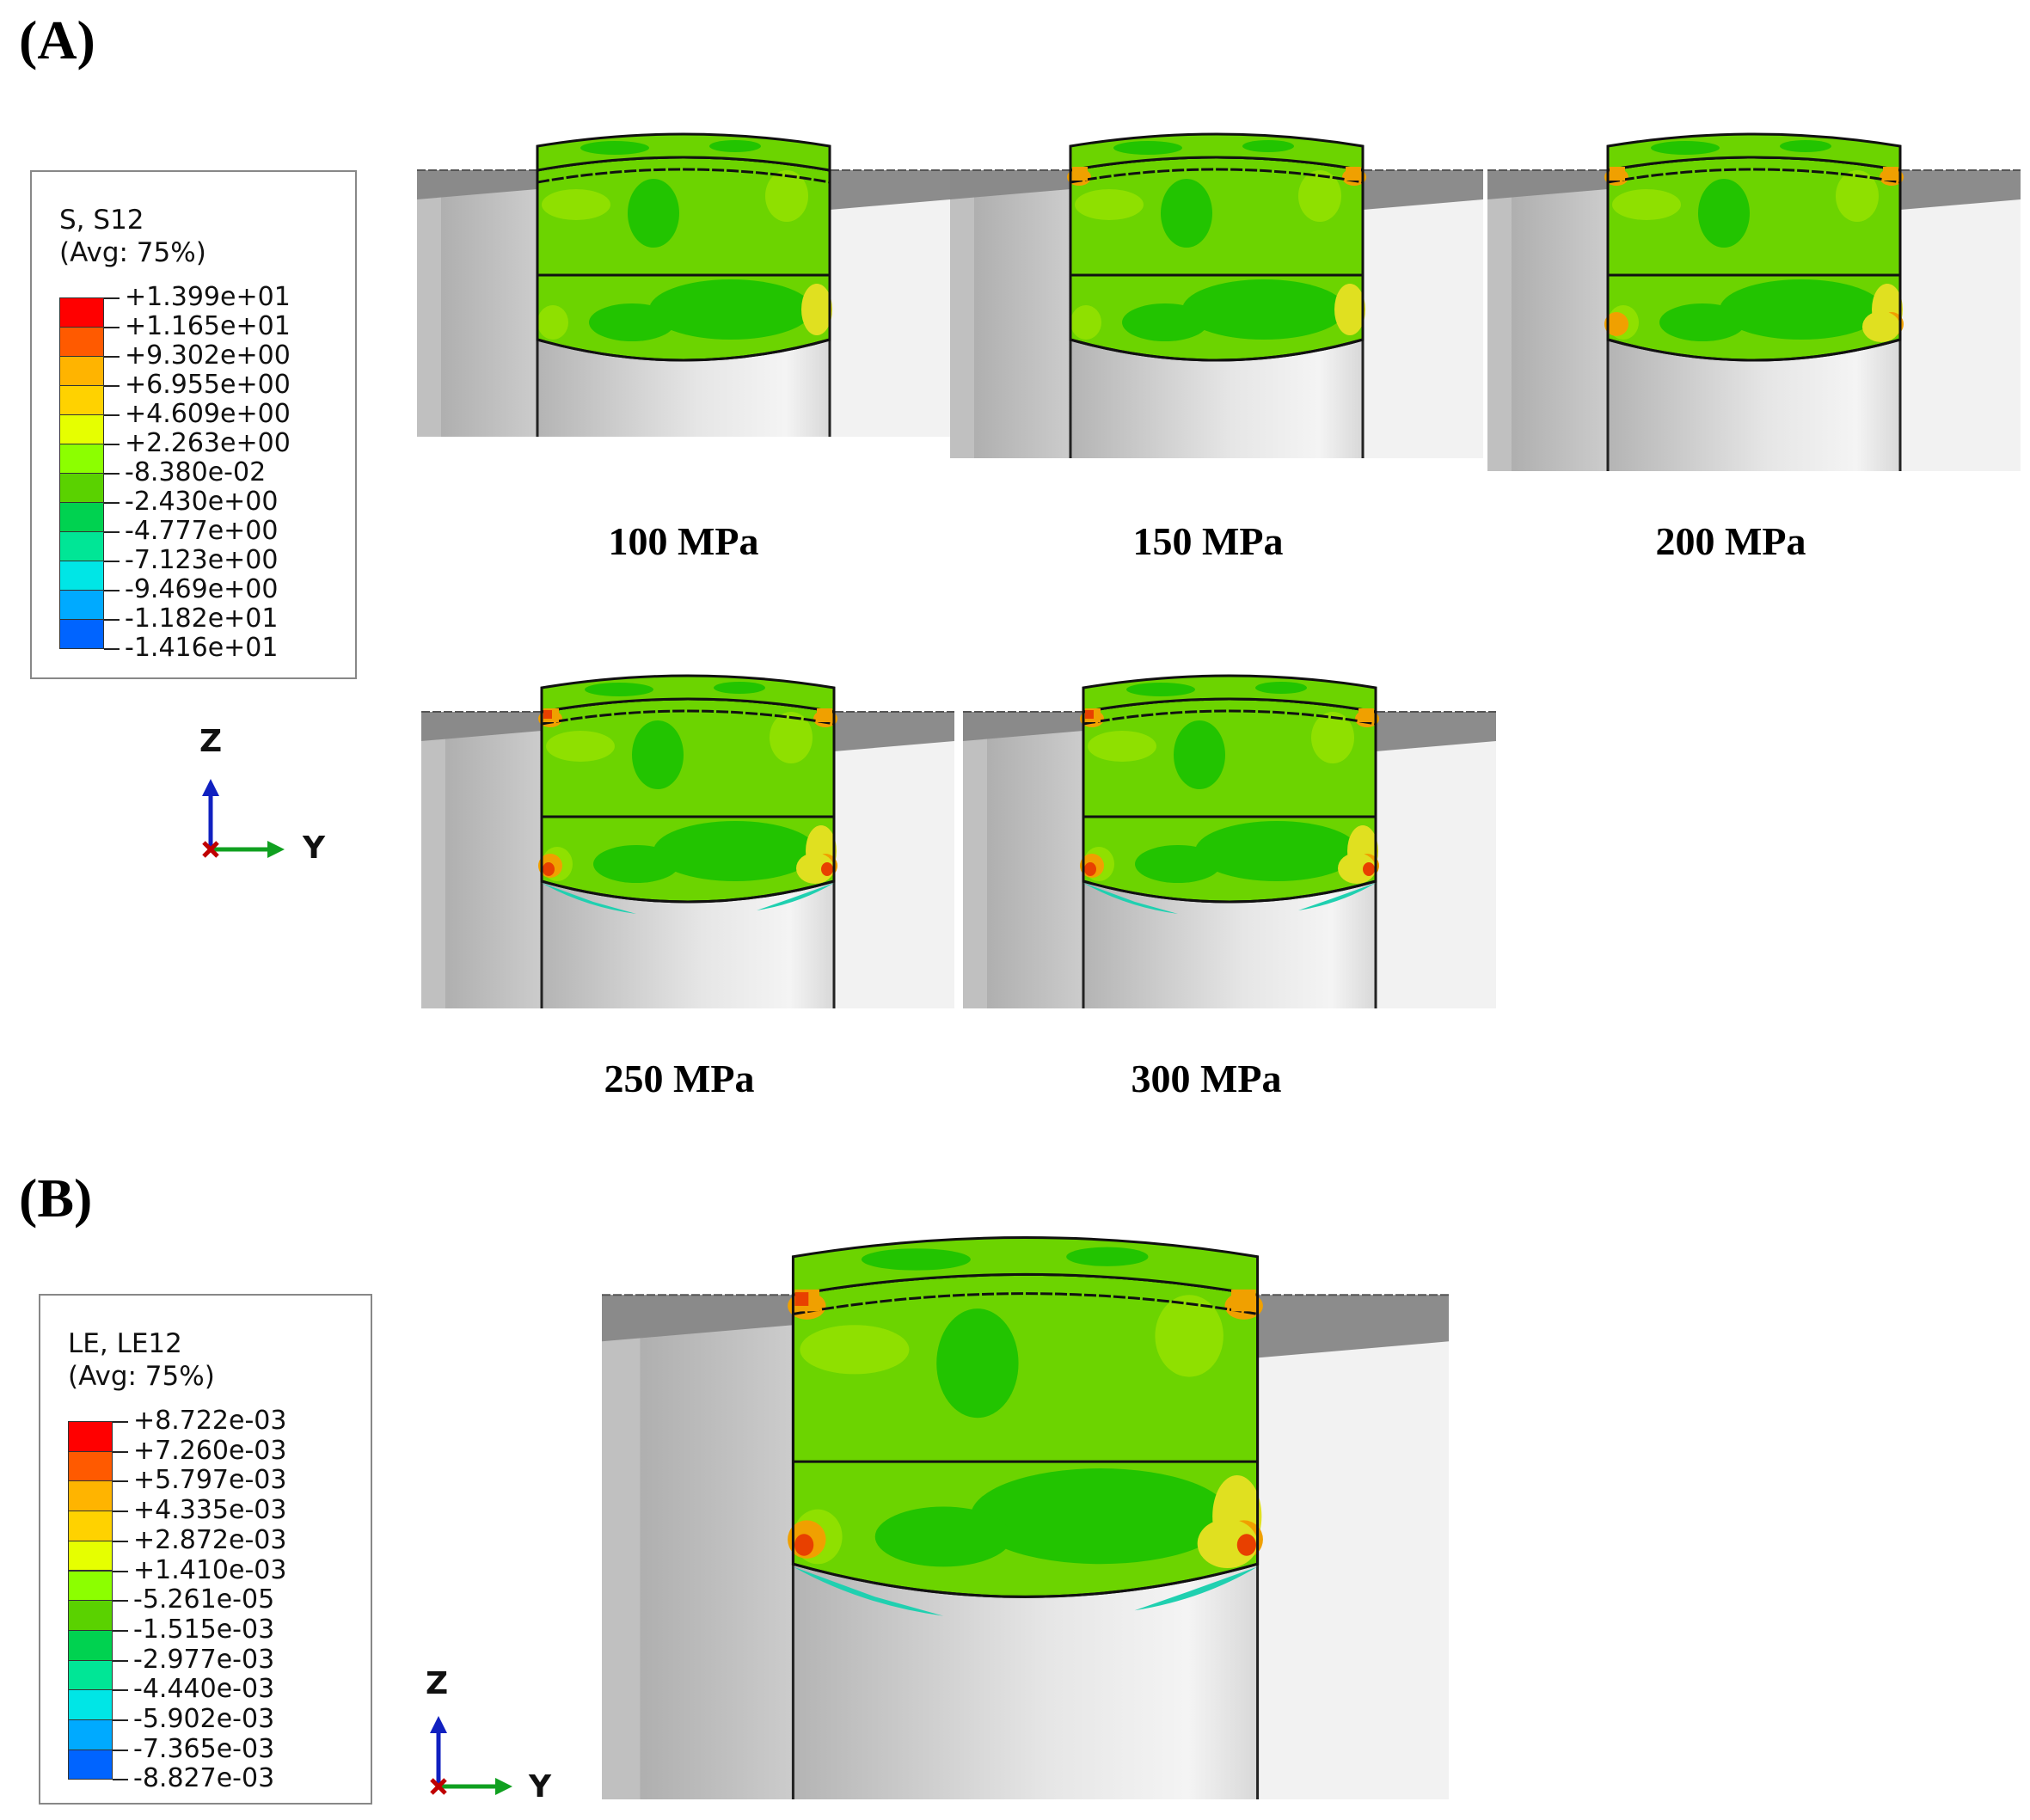 The height and width of the screenshot is (1820, 2030). Describe the element at coordinates (204, 1748) in the screenshot. I see `legend-value: -7.365e-03` at that location.